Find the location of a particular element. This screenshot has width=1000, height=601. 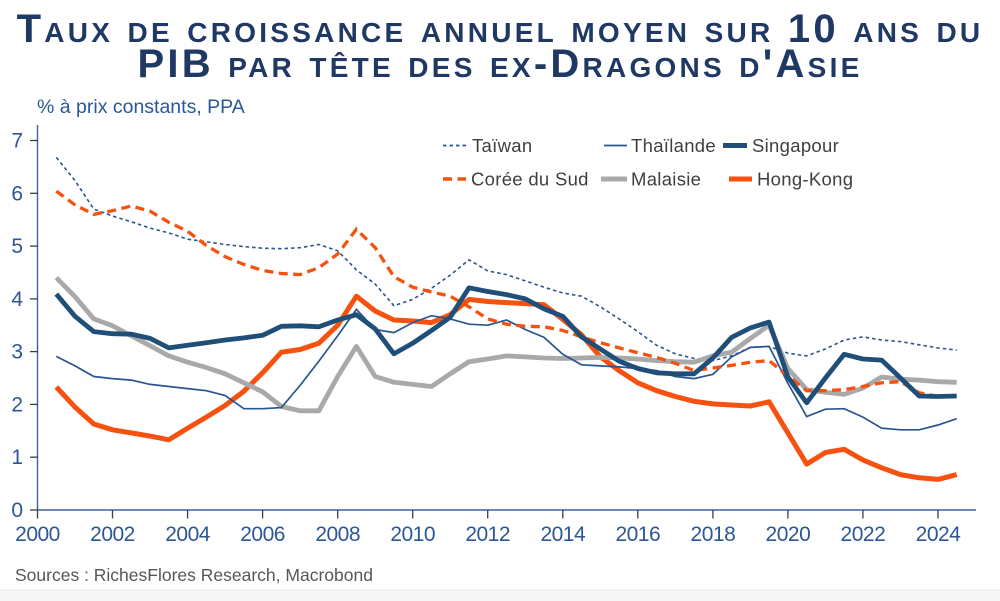

svg-text: 2004 is located at coordinates (188, 534).